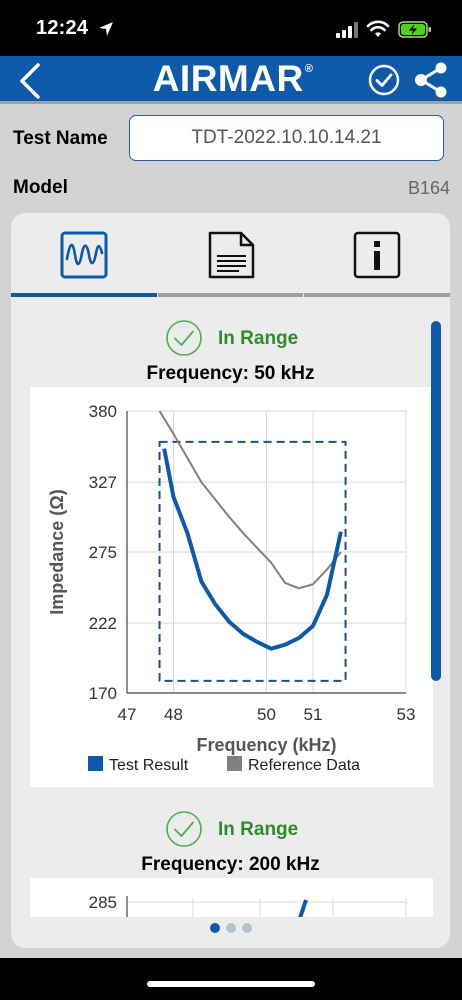 This screenshot has width=462, height=1000. Describe the element at coordinates (313, 714) in the screenshot. I see `x-tick-label: 51` at that location.